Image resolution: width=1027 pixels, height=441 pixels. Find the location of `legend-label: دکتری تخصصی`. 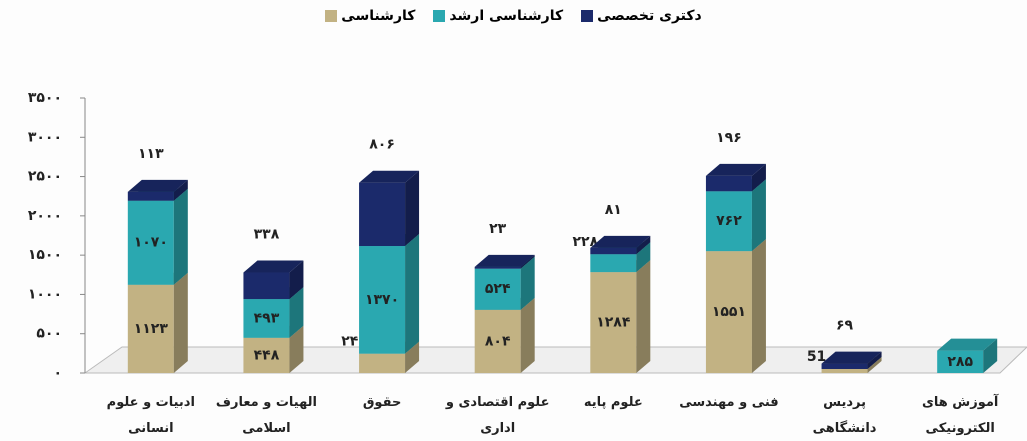

legend-label: دکتری تخصصی is located at coordinates (649, 16).